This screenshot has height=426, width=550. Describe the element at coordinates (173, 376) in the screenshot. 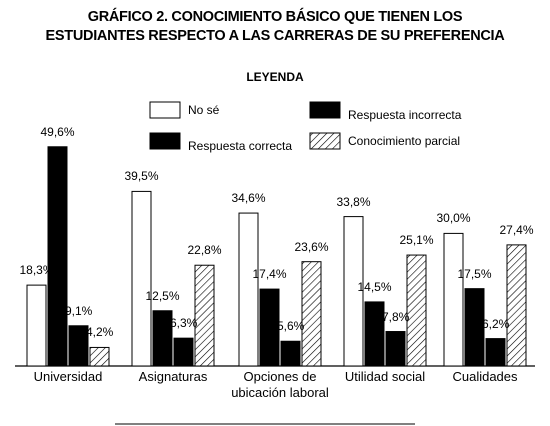

I see `x-tick-label: Asignaturas` at that location.